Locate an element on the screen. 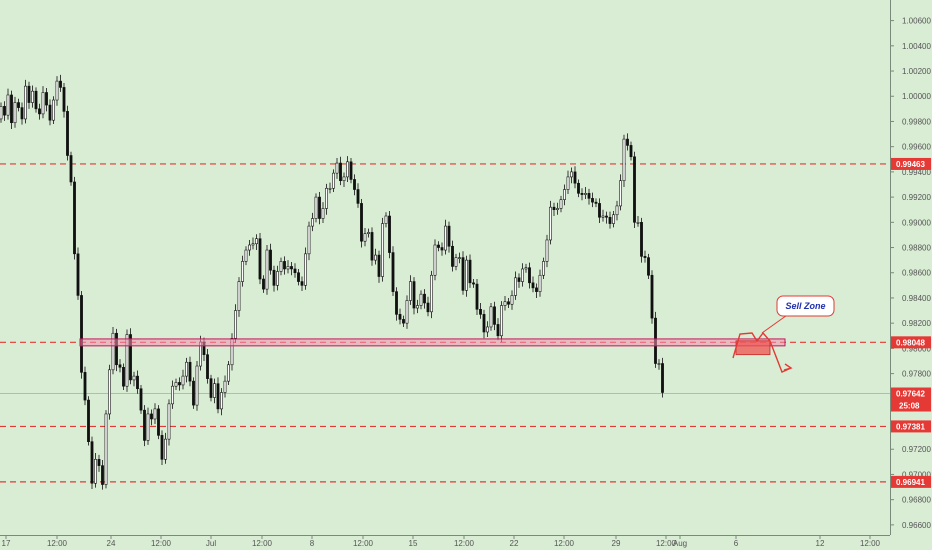 The image size is (932, 550). current-price-tag is located at coordinates (911, 393).